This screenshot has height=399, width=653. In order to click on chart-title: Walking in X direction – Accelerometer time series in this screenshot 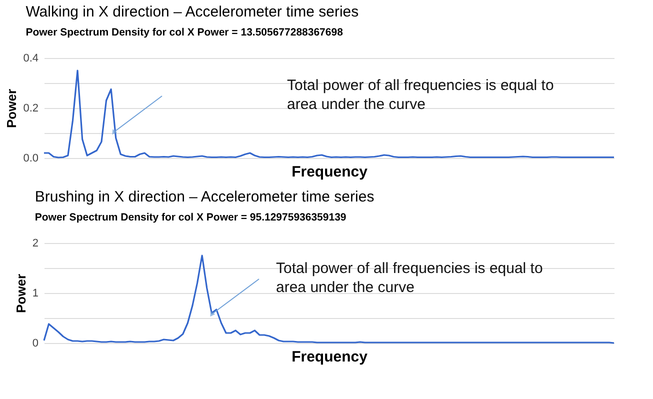, I will do `click(192, 12)`.